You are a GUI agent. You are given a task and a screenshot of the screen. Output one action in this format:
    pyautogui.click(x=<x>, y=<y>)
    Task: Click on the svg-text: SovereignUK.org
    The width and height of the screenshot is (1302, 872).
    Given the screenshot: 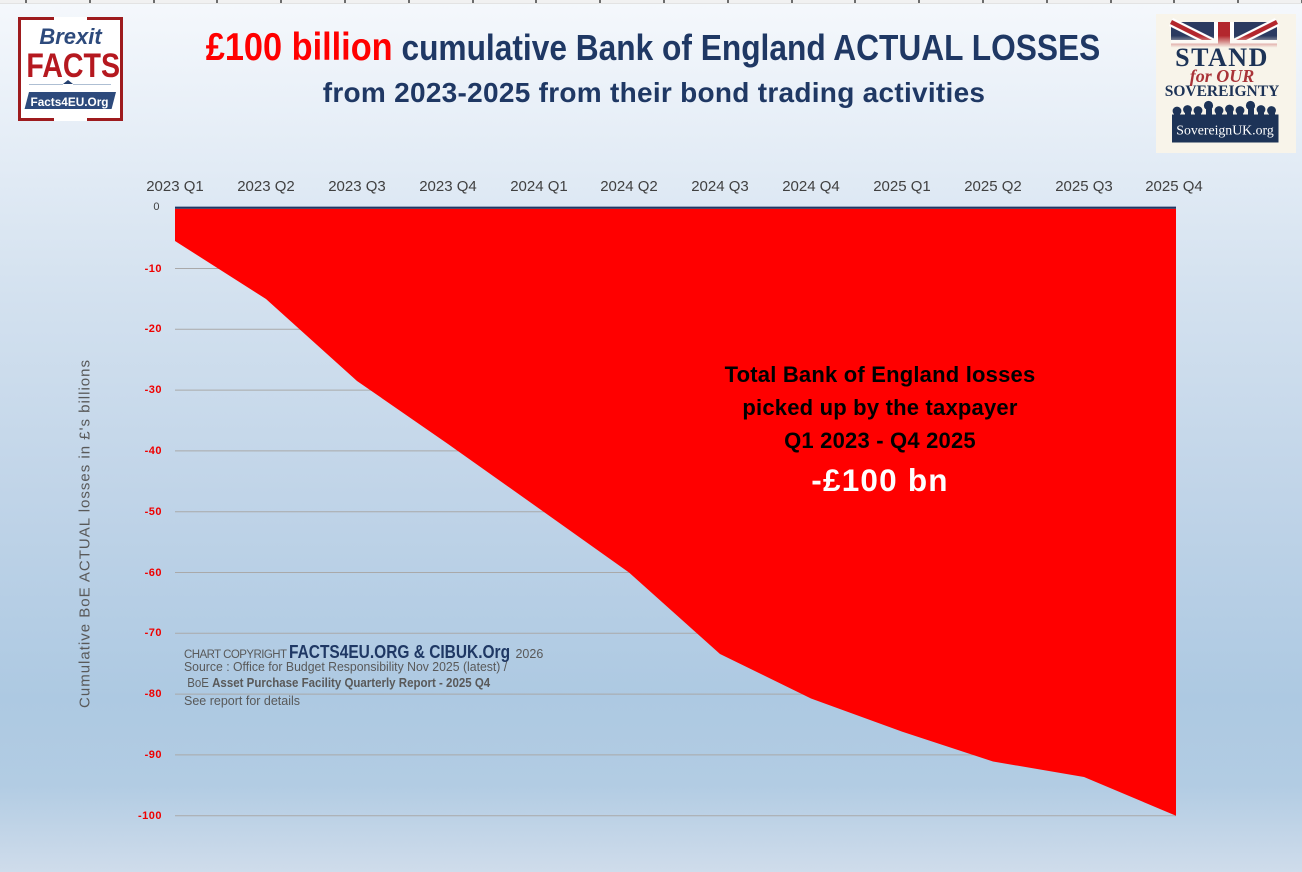 What is the action you would take?
    pyautogui.click(x=1225, y=130)
    